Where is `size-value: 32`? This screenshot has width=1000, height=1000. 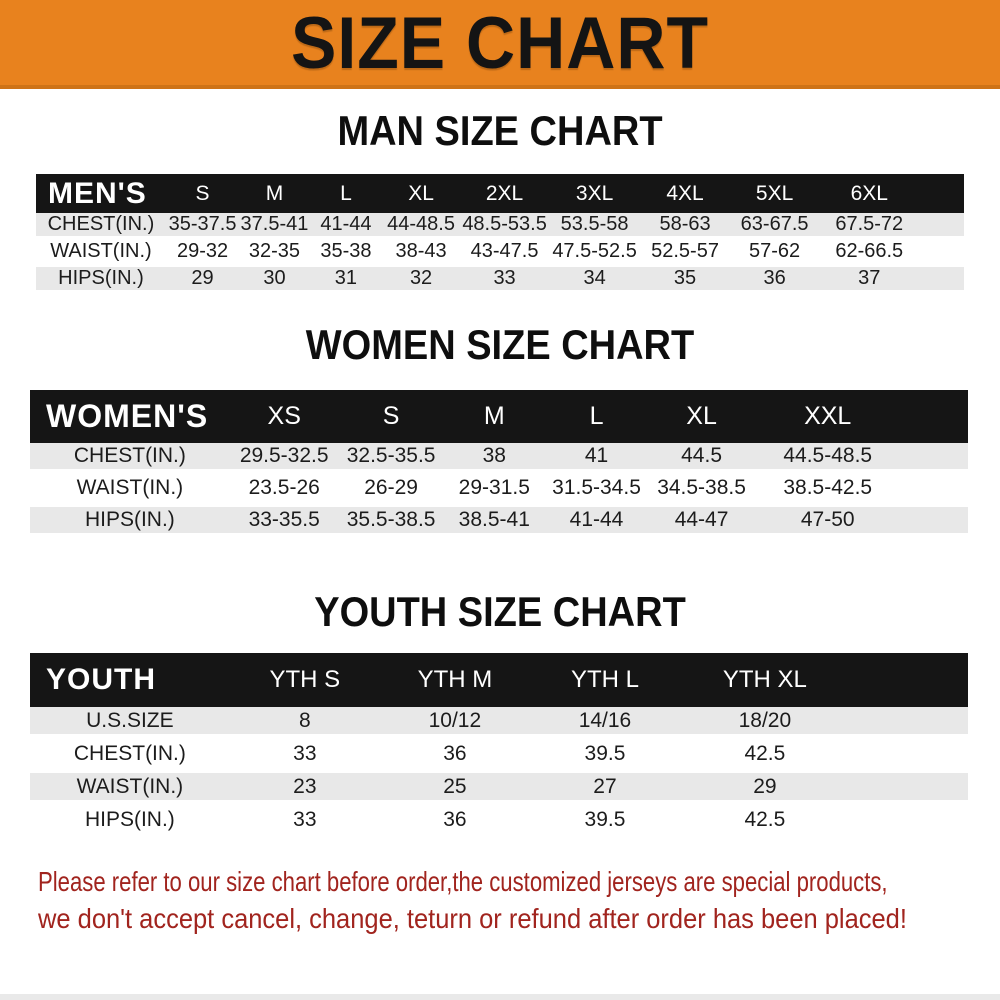 size-value: 32 is located at coordinates (421, 280).